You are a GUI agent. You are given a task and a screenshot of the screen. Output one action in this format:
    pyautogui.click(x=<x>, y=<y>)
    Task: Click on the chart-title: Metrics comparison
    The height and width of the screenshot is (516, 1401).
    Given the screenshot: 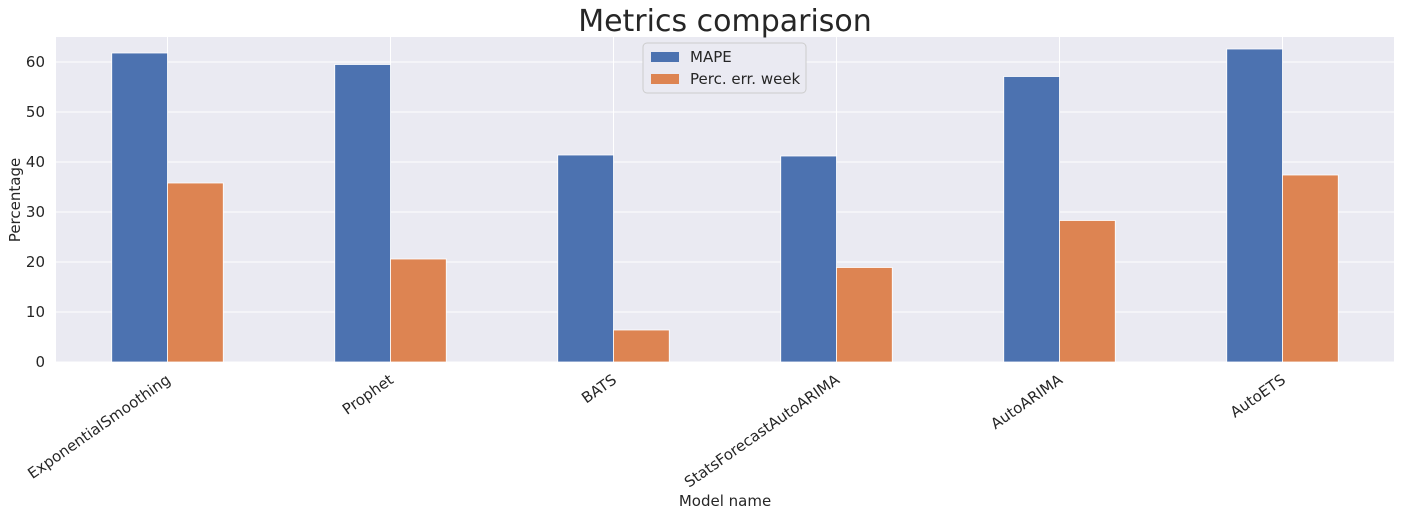 What is the action you would take?
    pyautogui.click(x=725, y=21)
    